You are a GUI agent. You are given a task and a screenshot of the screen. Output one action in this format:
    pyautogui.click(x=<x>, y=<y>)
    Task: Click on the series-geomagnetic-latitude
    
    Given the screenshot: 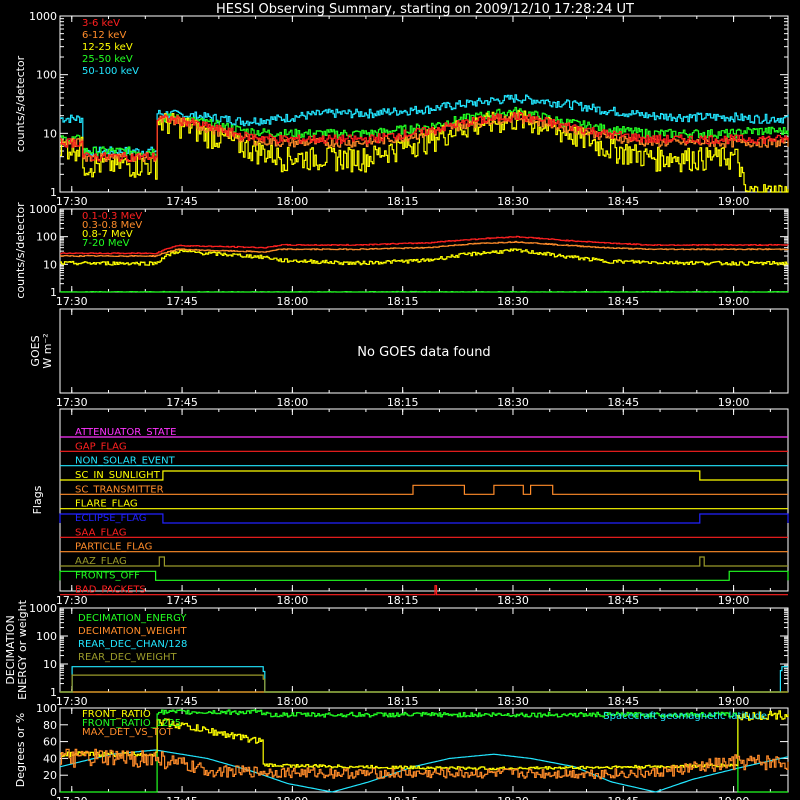 What is the action you would take?
    pyautogui.click(x=424, y=771)
    